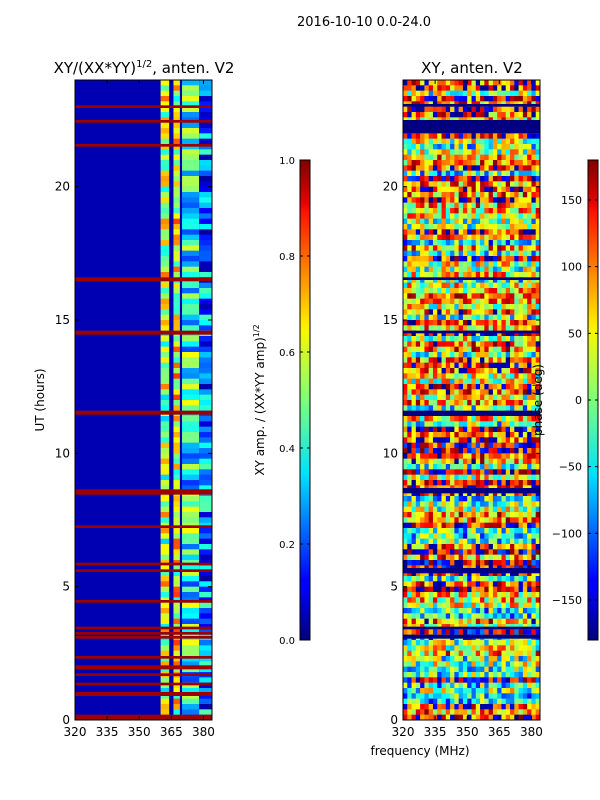 The height and width of the screenshot is (800, 600). I want to click on left-colorbar-gradient, so click(305, 400).